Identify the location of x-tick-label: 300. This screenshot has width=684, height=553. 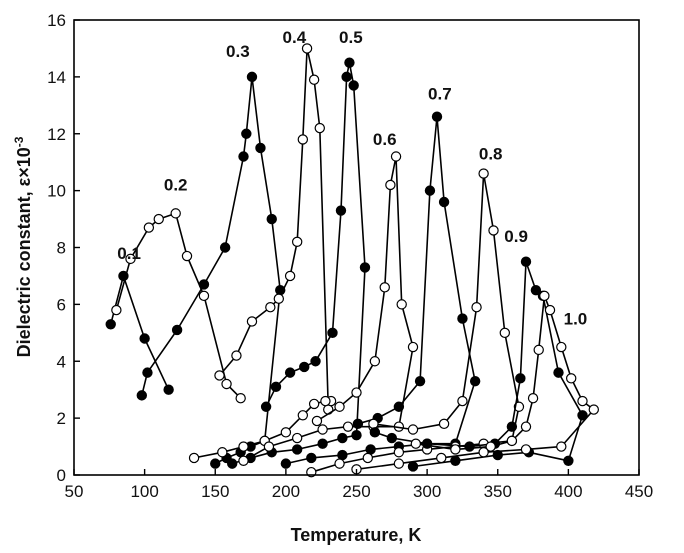
(427, 491).